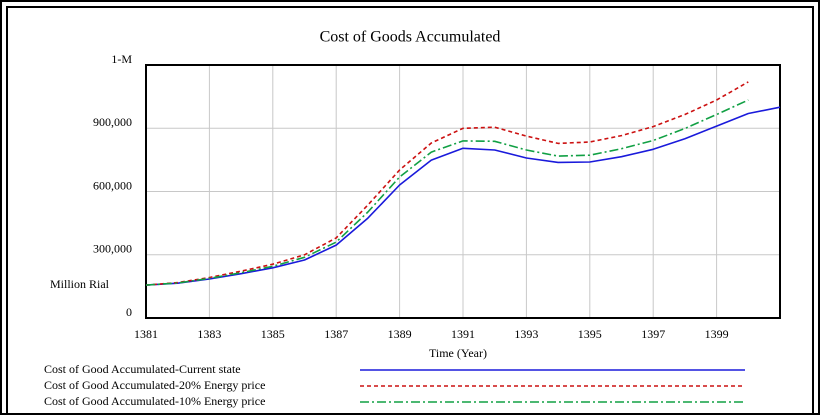 This screenshot has height=415, width=820. Describe the element at coordinates (112, 122) in the screenshot. I see `y-tick-label: 900,000` at that location.